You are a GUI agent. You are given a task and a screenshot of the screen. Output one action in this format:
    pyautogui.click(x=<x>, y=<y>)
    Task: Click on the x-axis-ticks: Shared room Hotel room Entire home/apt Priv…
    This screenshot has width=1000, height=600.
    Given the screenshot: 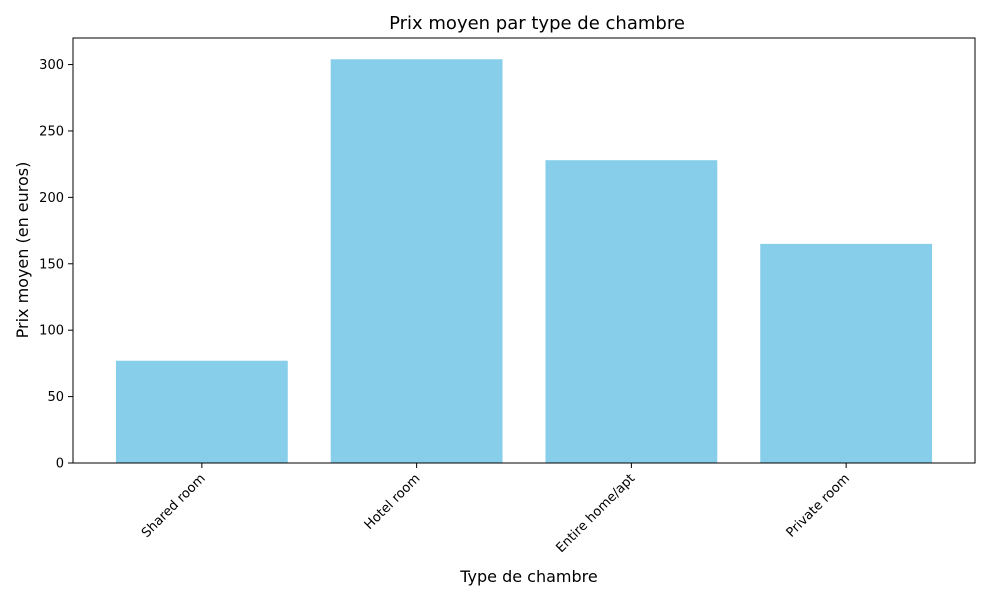 What is the action you would take?
    pyautogui.click(x=496, y=509)
    